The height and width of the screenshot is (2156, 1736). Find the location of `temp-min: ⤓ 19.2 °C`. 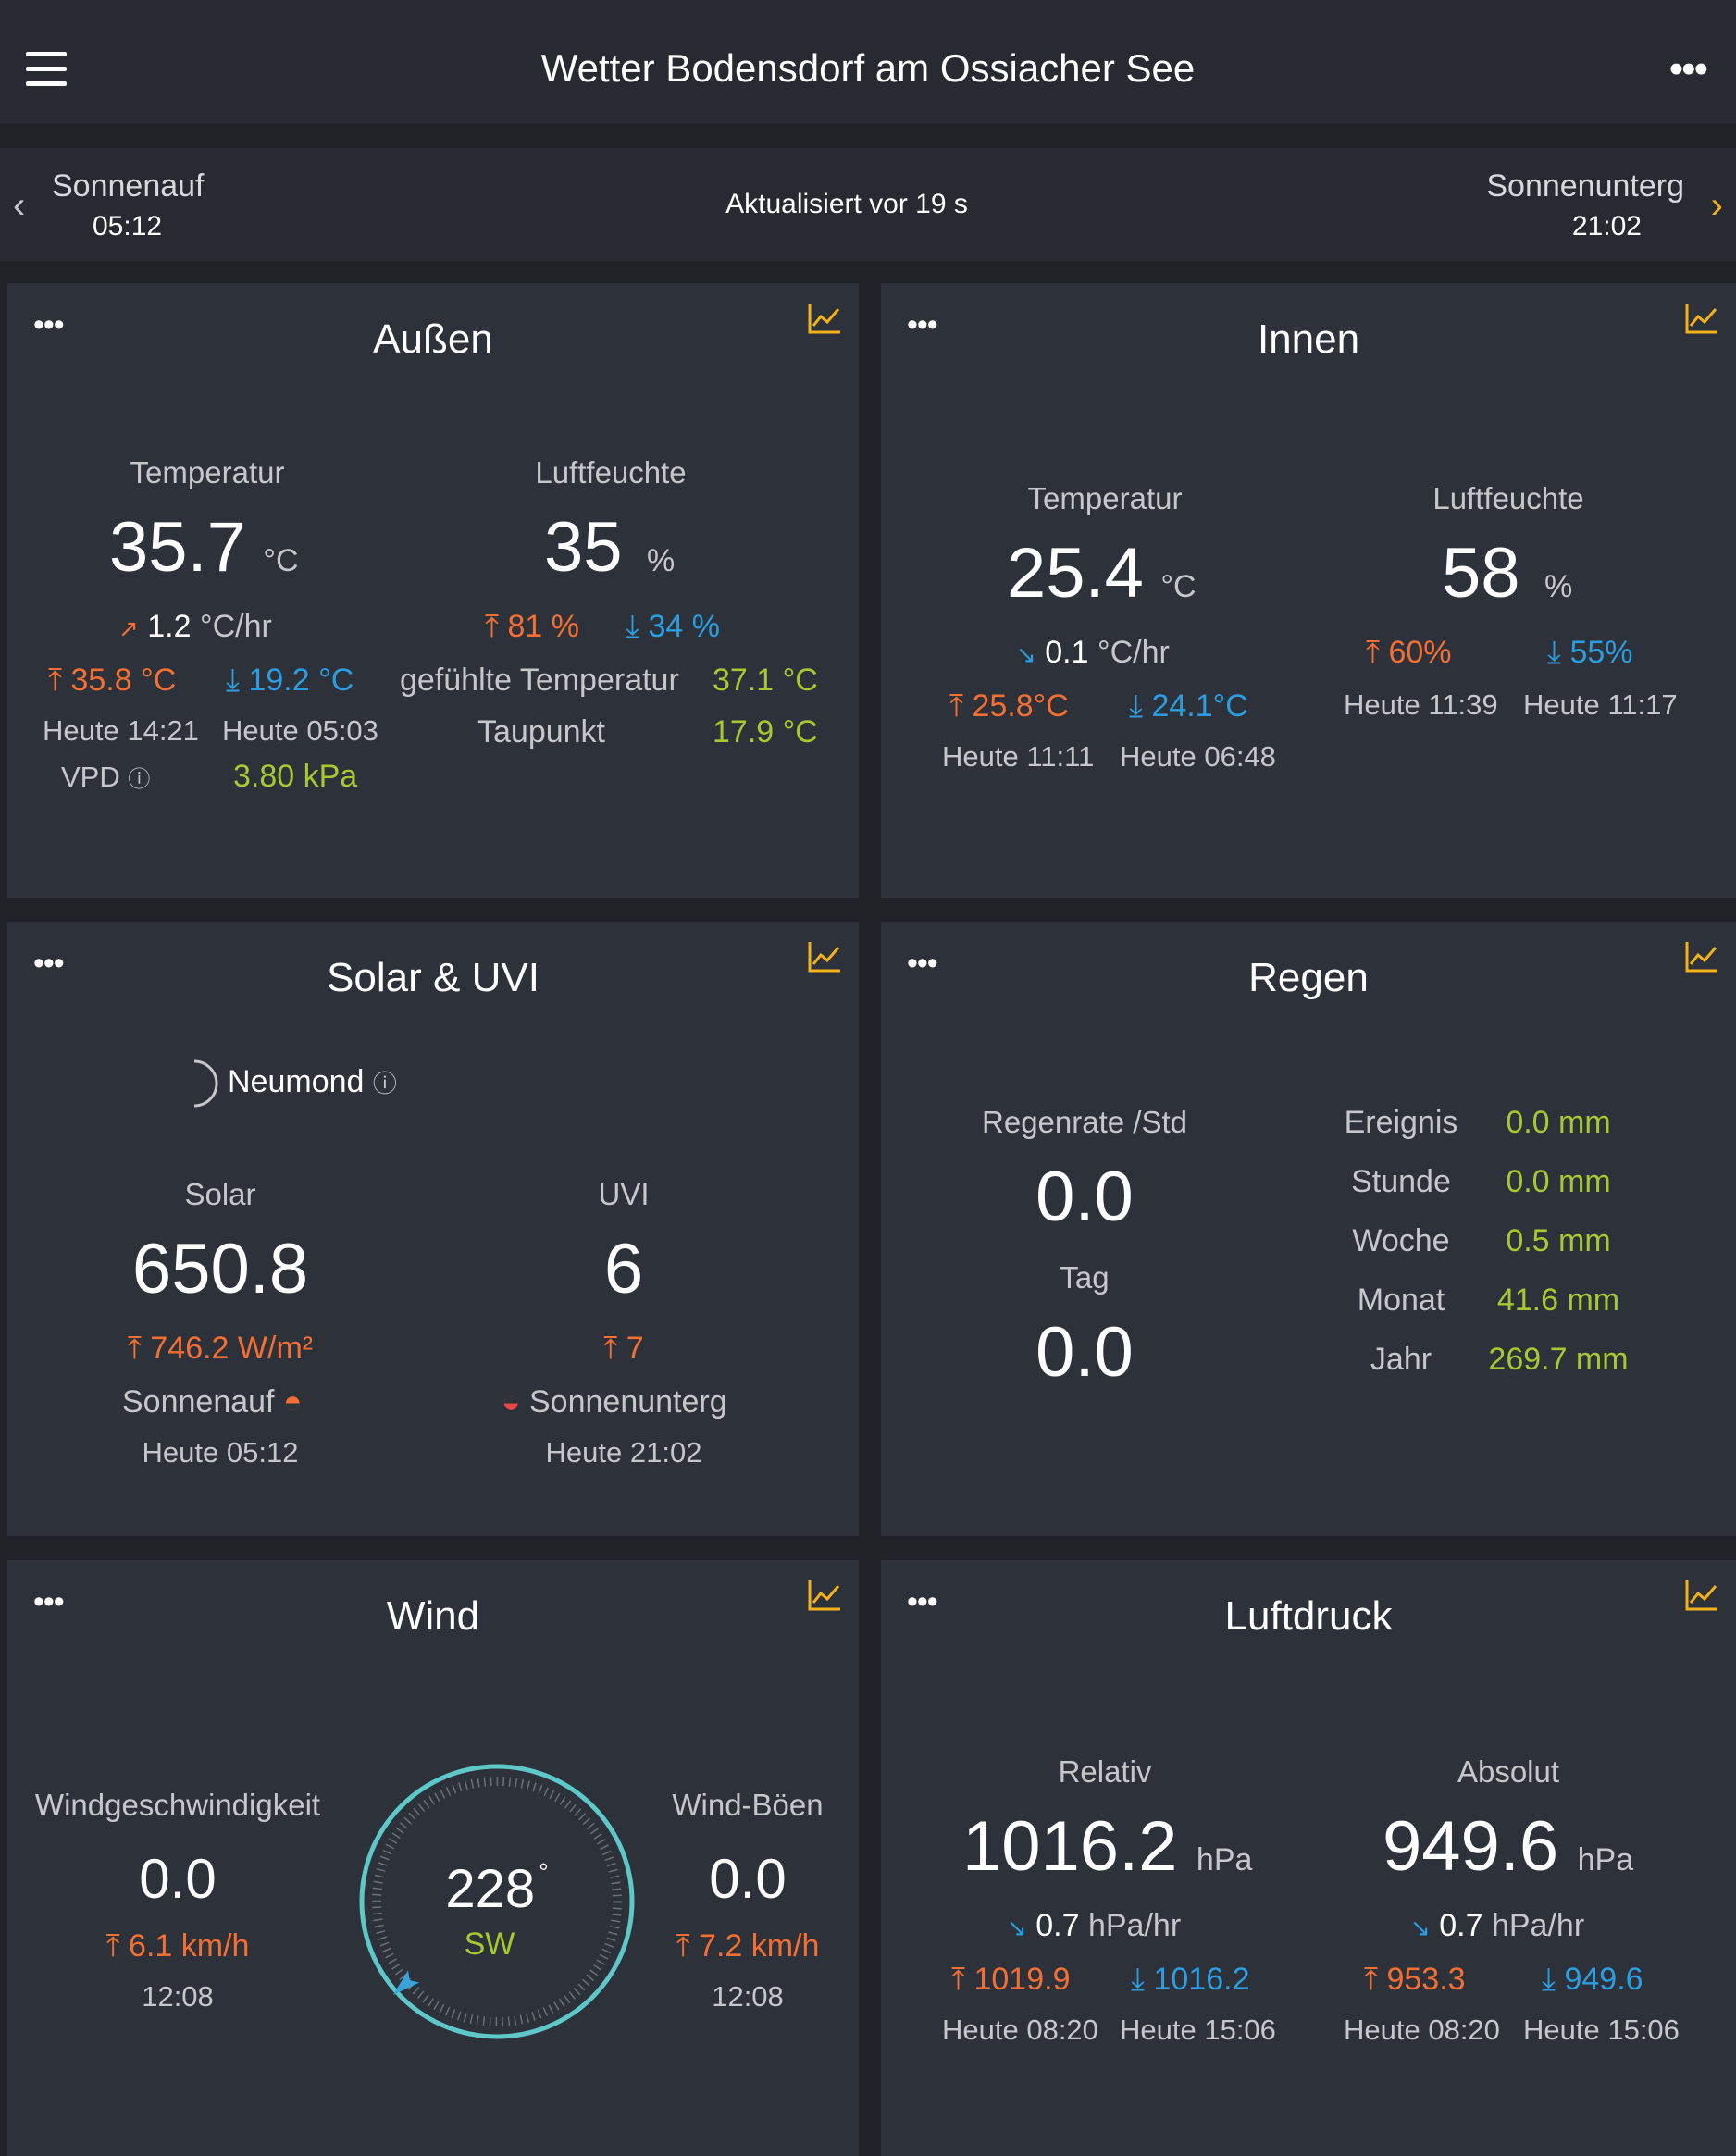

temp-min: ⤓ 19.2 °C is located at coordinates (289, 681).